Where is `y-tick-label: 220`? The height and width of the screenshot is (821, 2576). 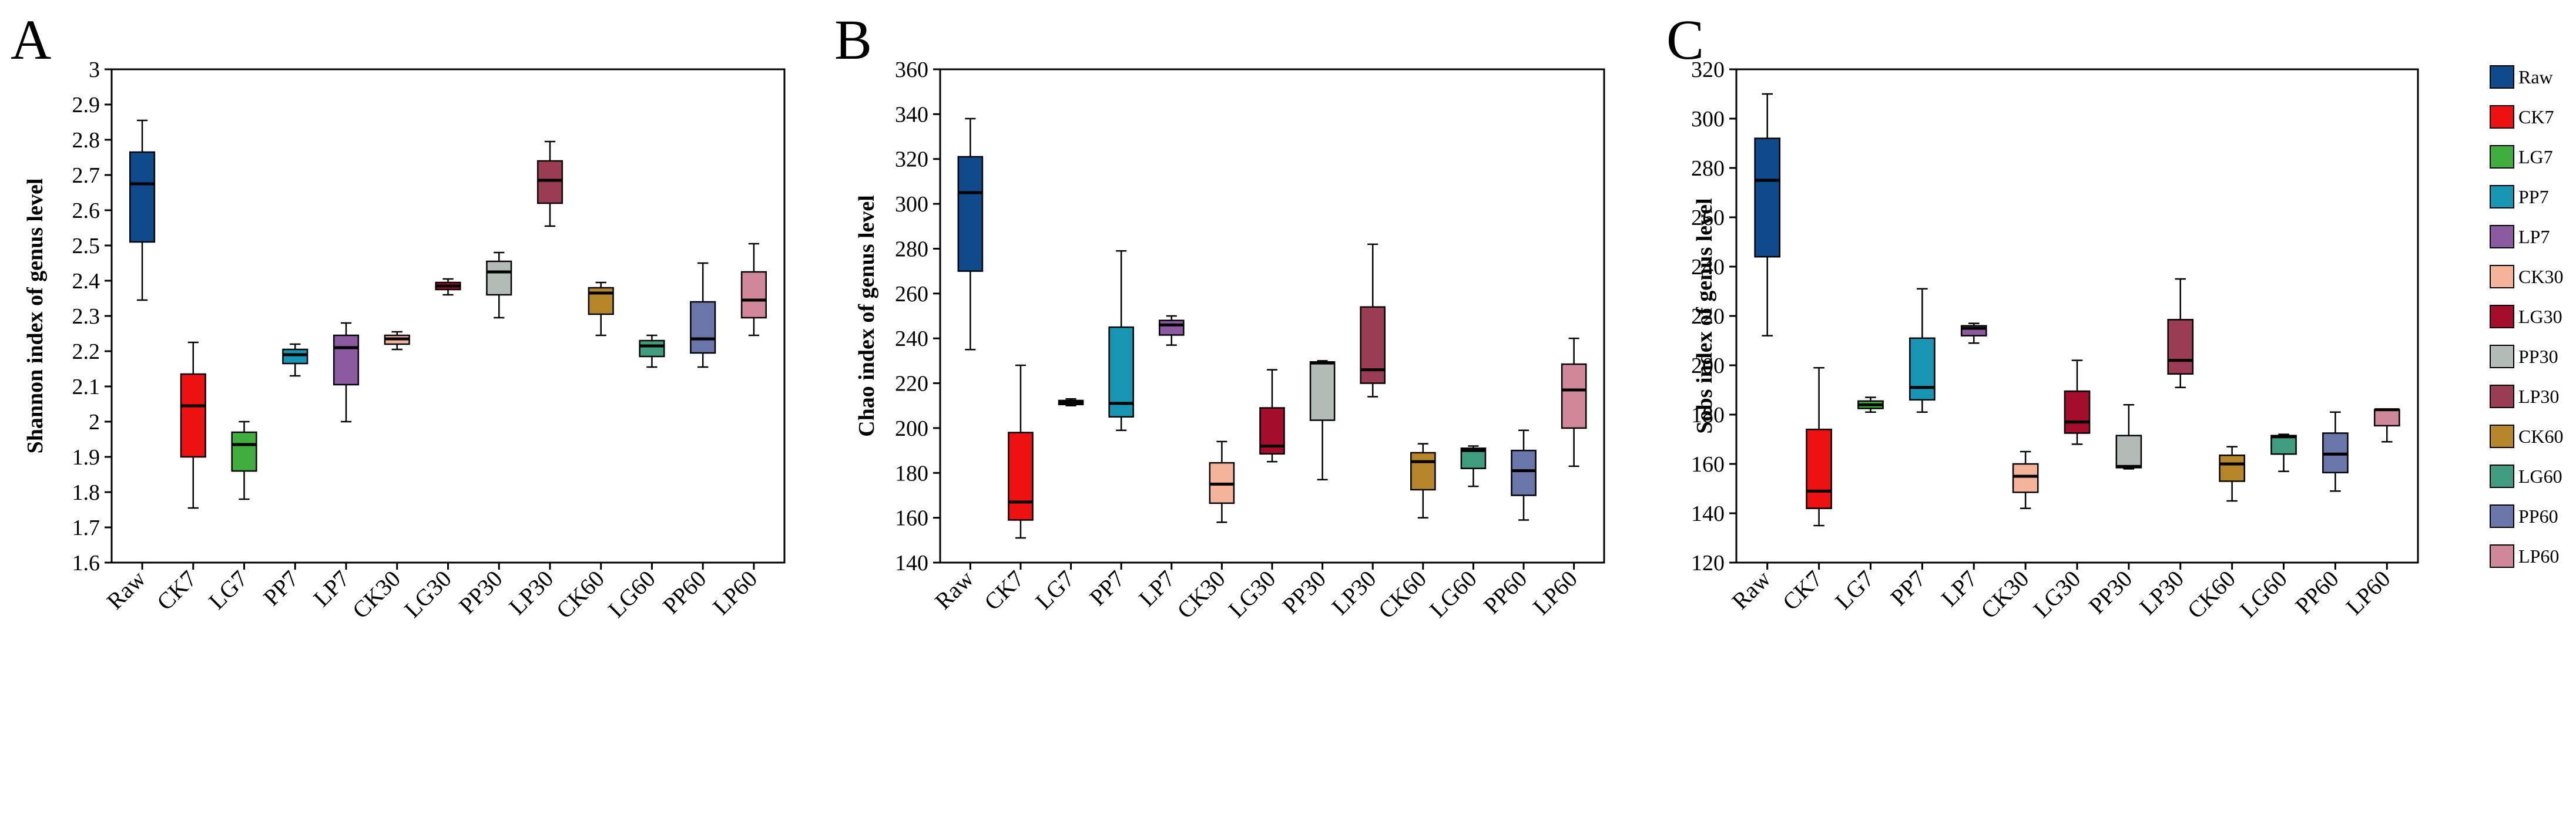 y-tick-label: 220 is located at coordinates (1708, 316).